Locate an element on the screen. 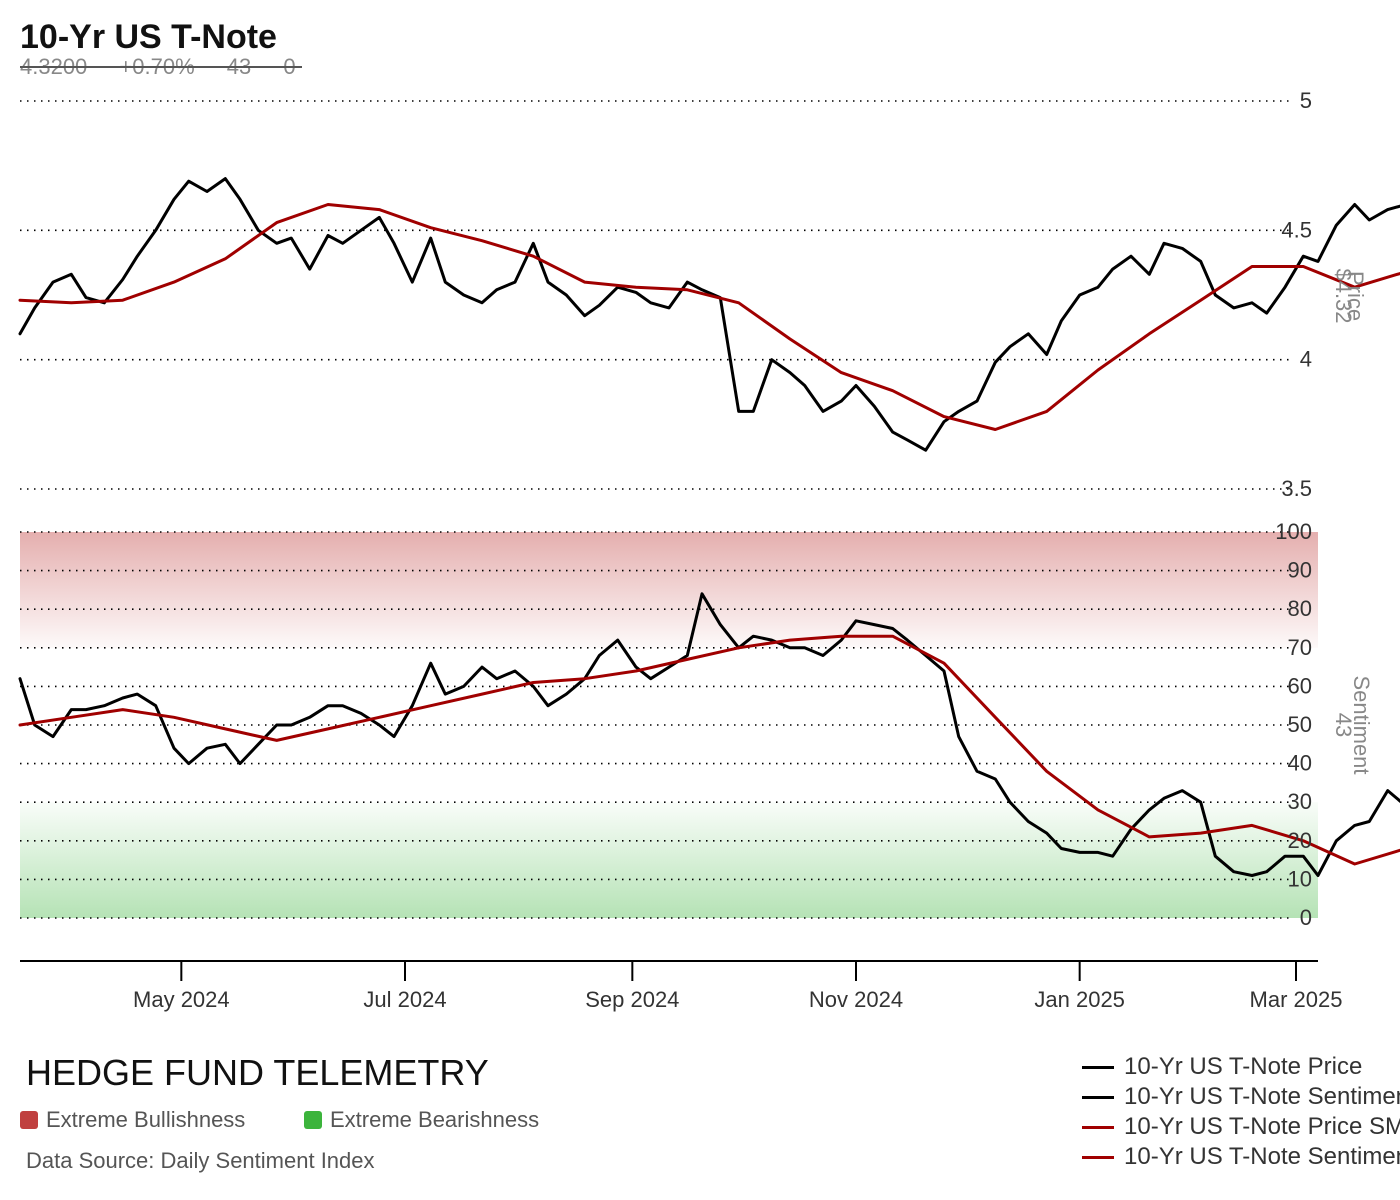 Image resolution: width=1400 pixels, height=1200 pixels. legend-line-sentiment is located at coordinates (1098, 1097).